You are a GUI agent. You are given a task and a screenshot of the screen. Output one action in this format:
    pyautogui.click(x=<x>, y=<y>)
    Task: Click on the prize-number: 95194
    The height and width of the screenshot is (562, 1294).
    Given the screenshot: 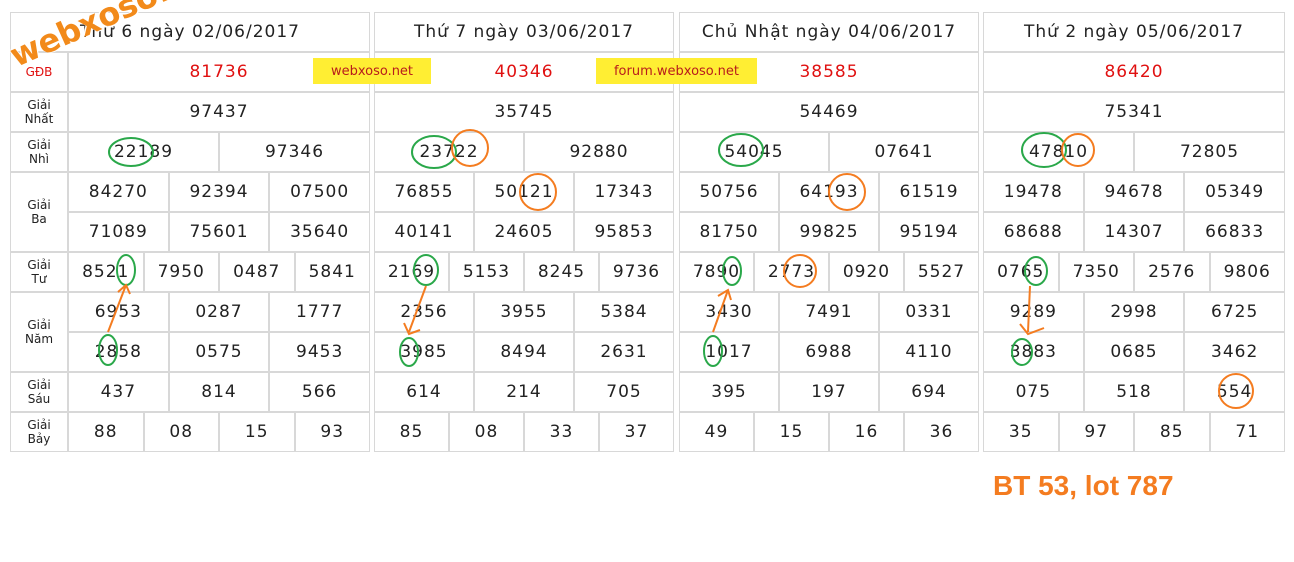 What is the action you would take?
    pyautogui.click(x=929, y=232)
    